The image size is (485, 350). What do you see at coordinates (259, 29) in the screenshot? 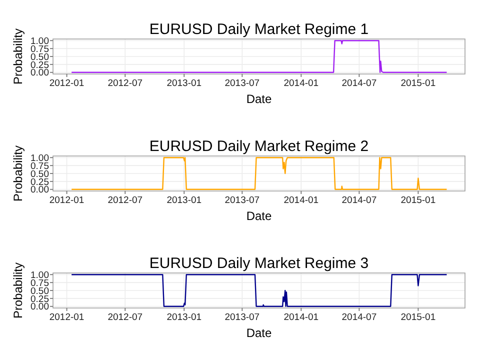
I see `chart-title: EURUSD Daily Market Regime 1` at bounding box center [259, 29].